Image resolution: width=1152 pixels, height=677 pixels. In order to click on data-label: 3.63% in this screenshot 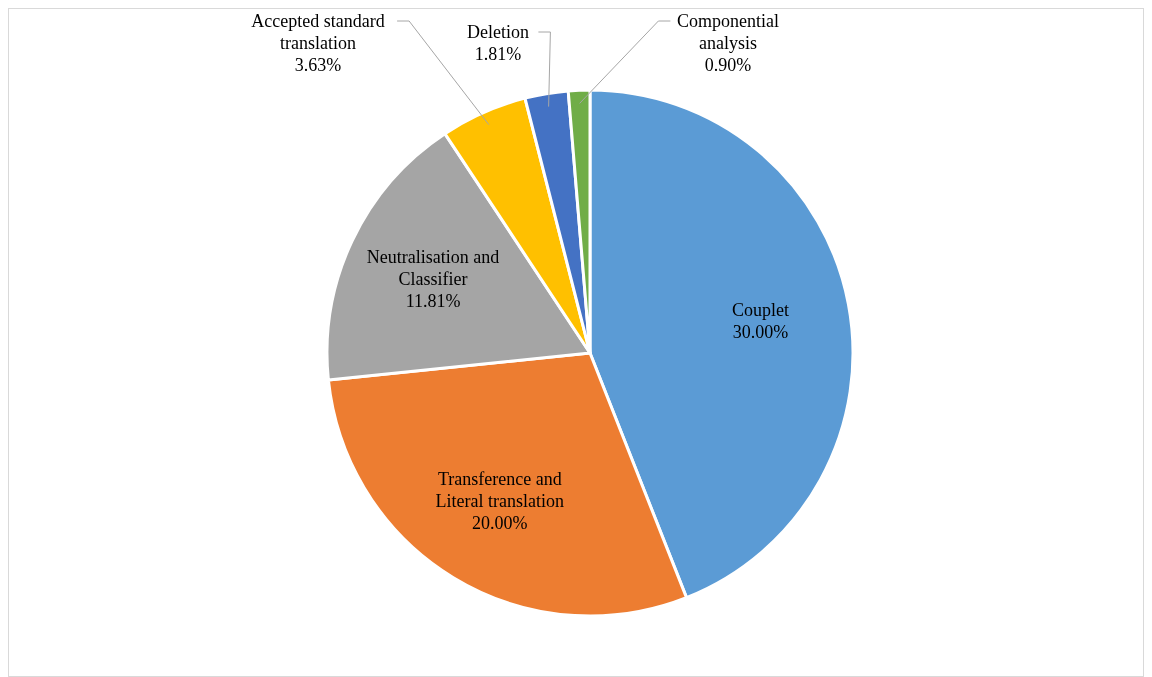, I will do `click(318, 65)`.